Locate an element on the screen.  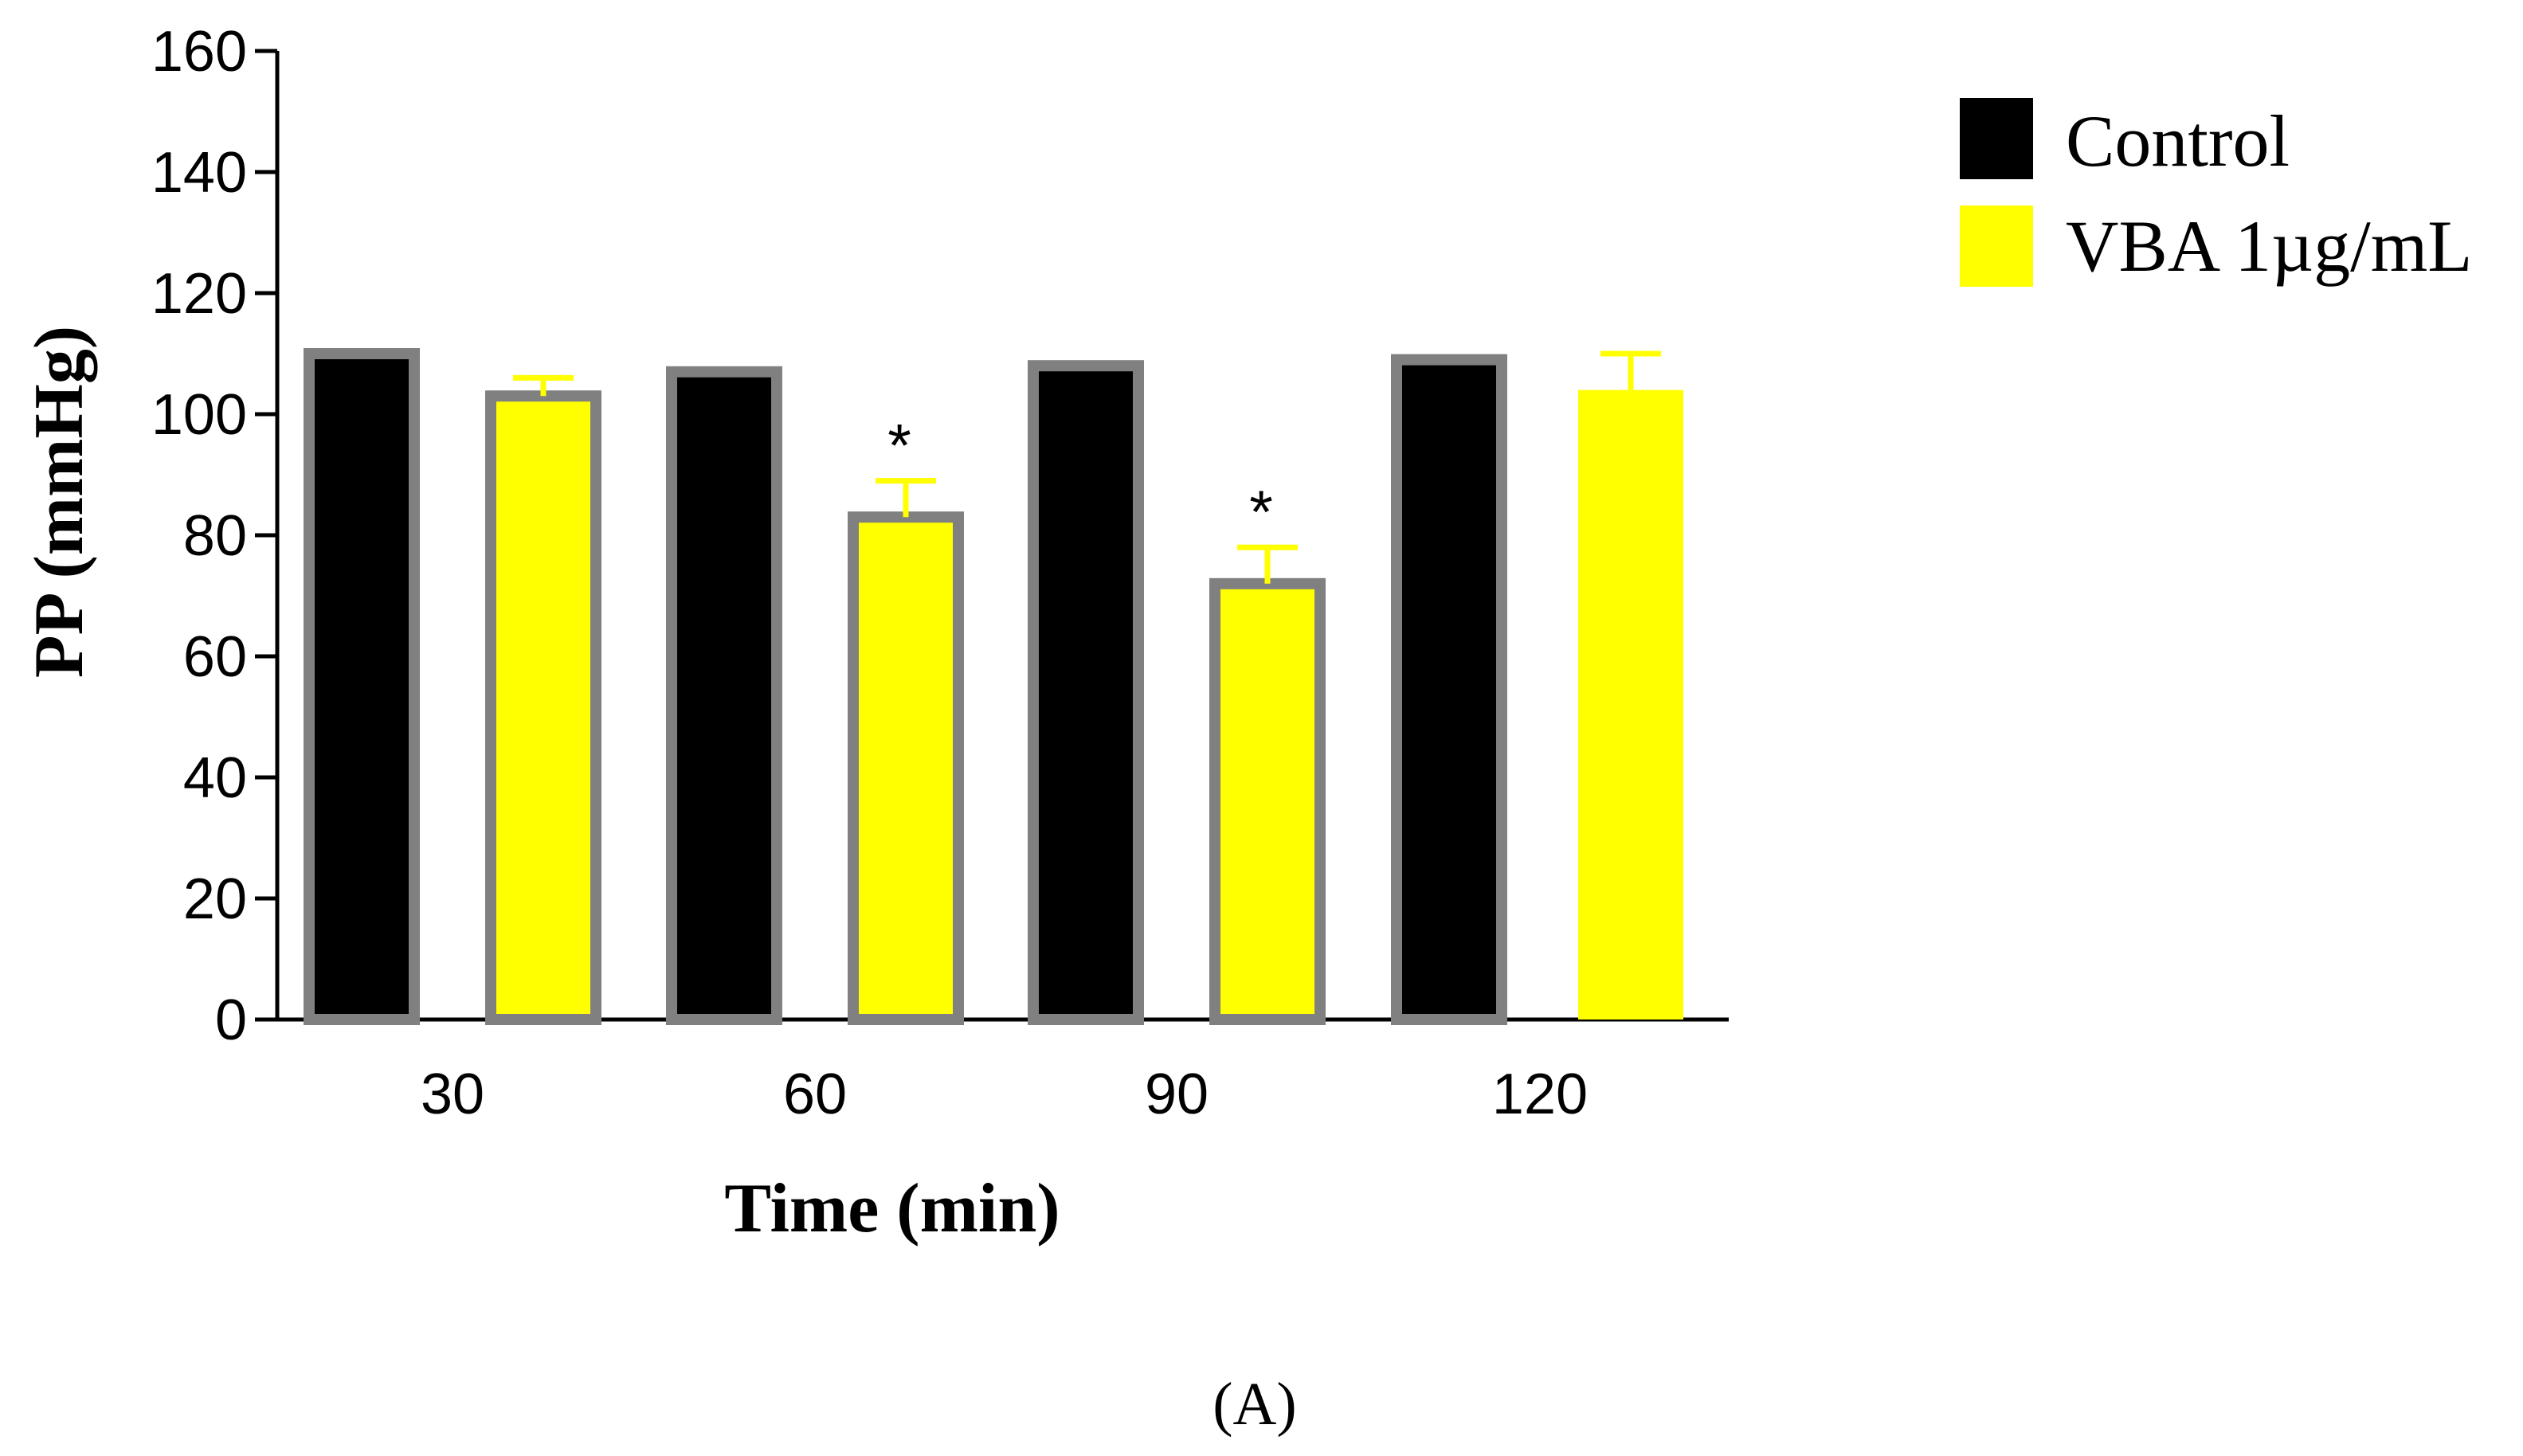
y-tick-label: 20 is located at coordinates (215, 899).